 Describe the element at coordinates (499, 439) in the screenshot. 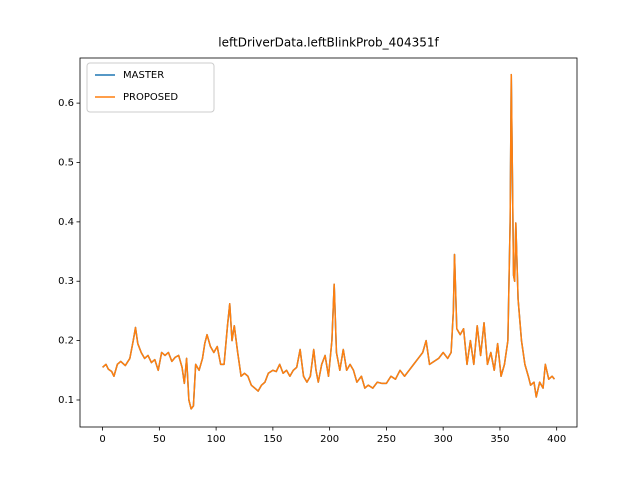

I see `x-tick-label: 350` at that location.